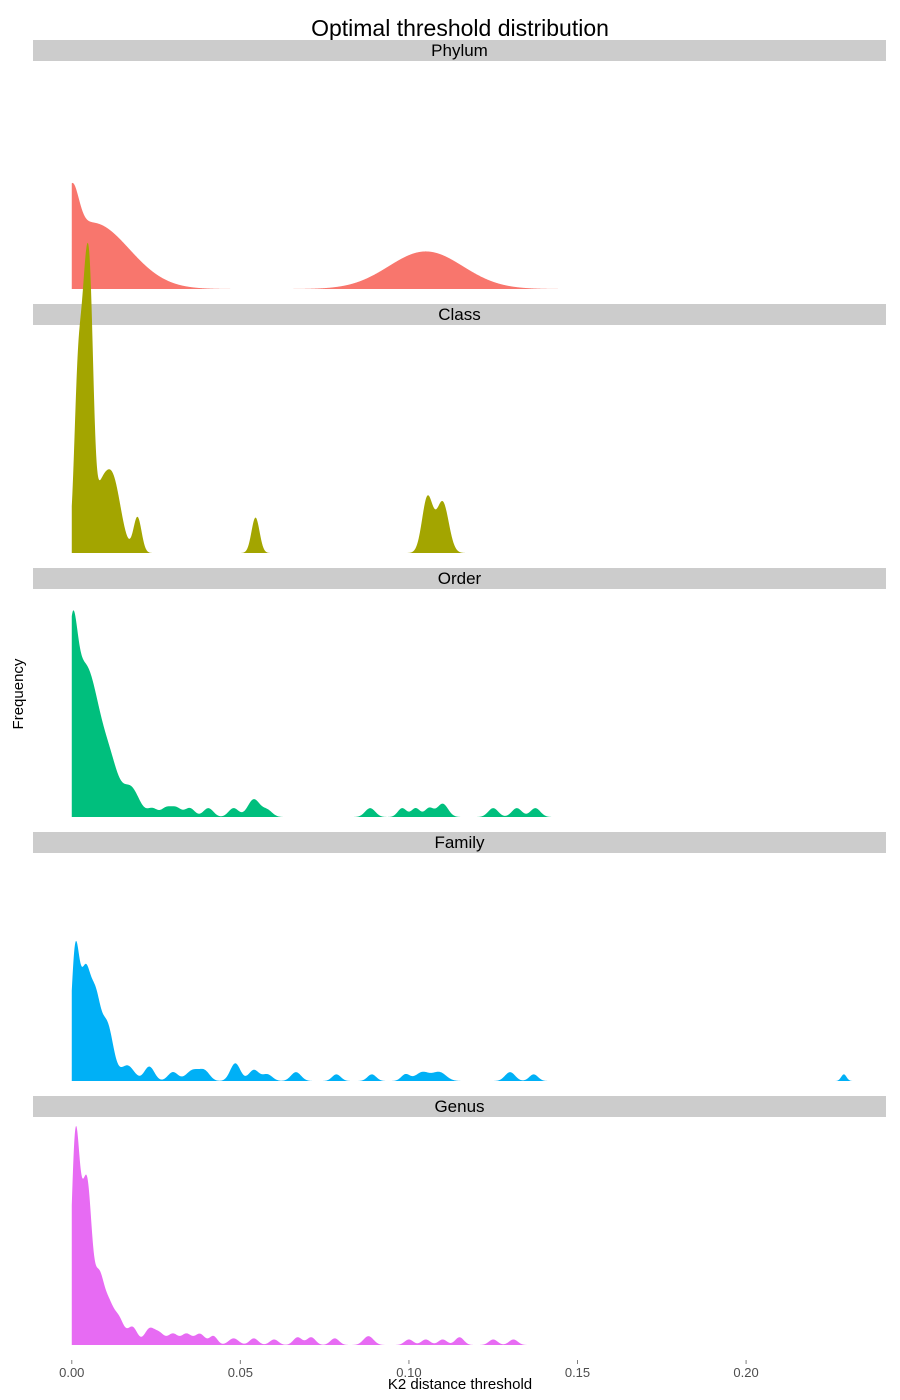 Image resolution: width=900 pixels, height=1400 pixels. What do you see at coordinates (459, 50) in the screenshot?
I see `facet-strip-label-phylum: Phylum` at bounding box center [459, 50].